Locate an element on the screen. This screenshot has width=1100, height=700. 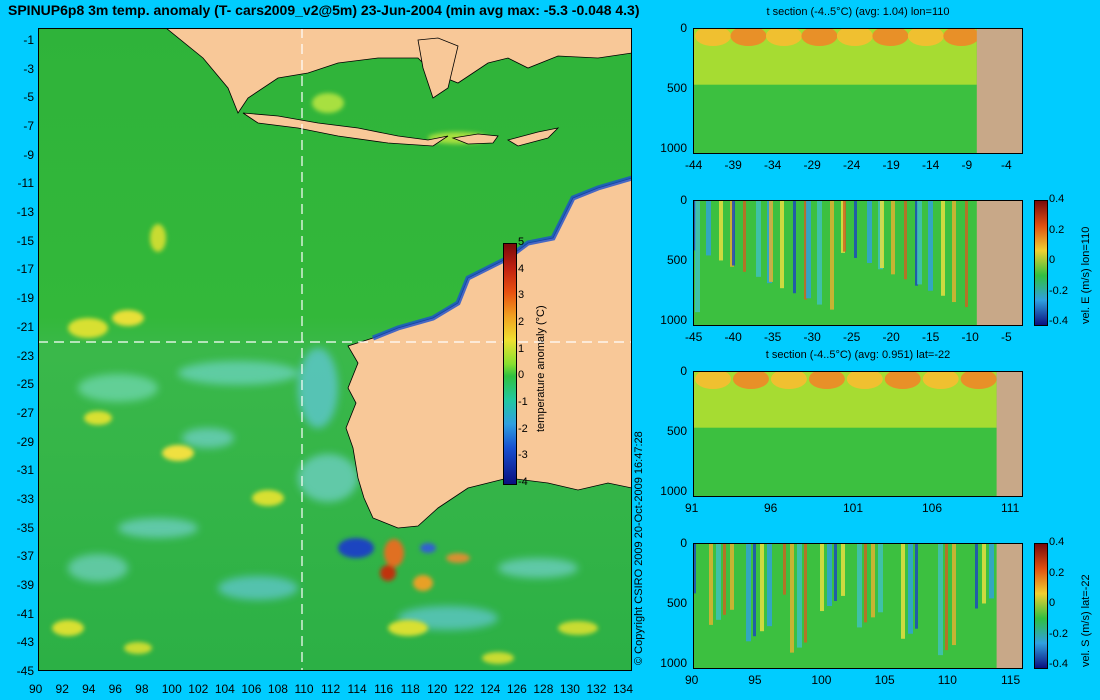
map-colorbar-tick: 1 is located at coordinates (521, 348).